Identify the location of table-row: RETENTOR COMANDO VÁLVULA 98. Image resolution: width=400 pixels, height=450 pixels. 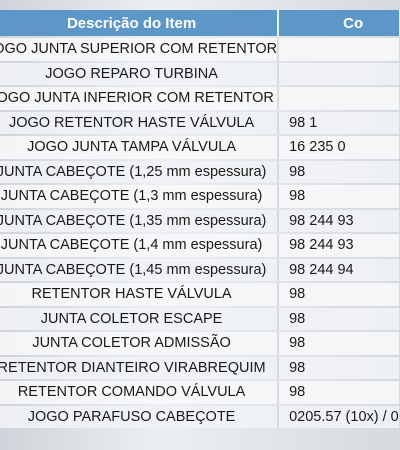
(200, 392).